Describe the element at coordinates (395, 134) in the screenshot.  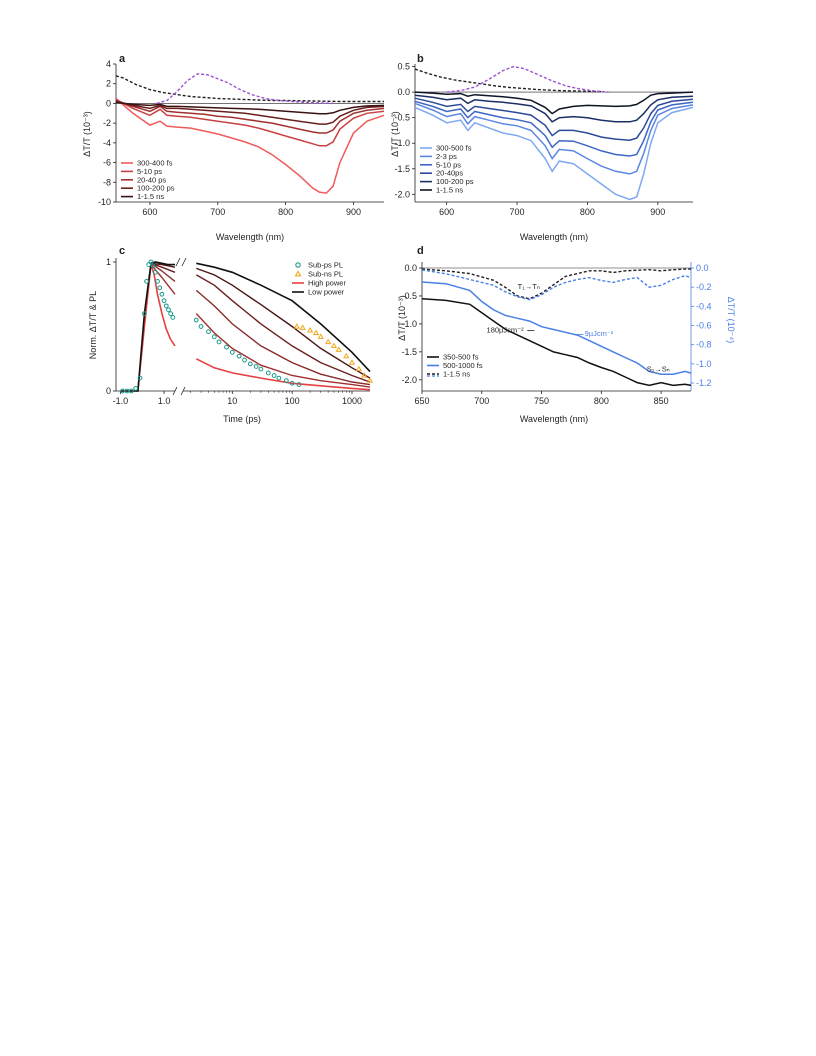
I see `ylabel-b: ΔT/T (10⁻³)` at that location.